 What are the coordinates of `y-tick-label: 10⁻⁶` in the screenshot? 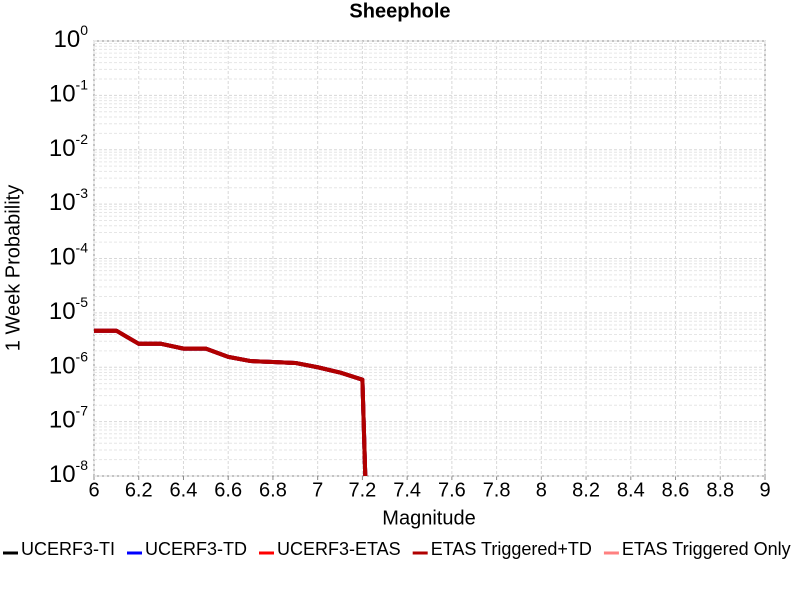 It's located at (68, 364).